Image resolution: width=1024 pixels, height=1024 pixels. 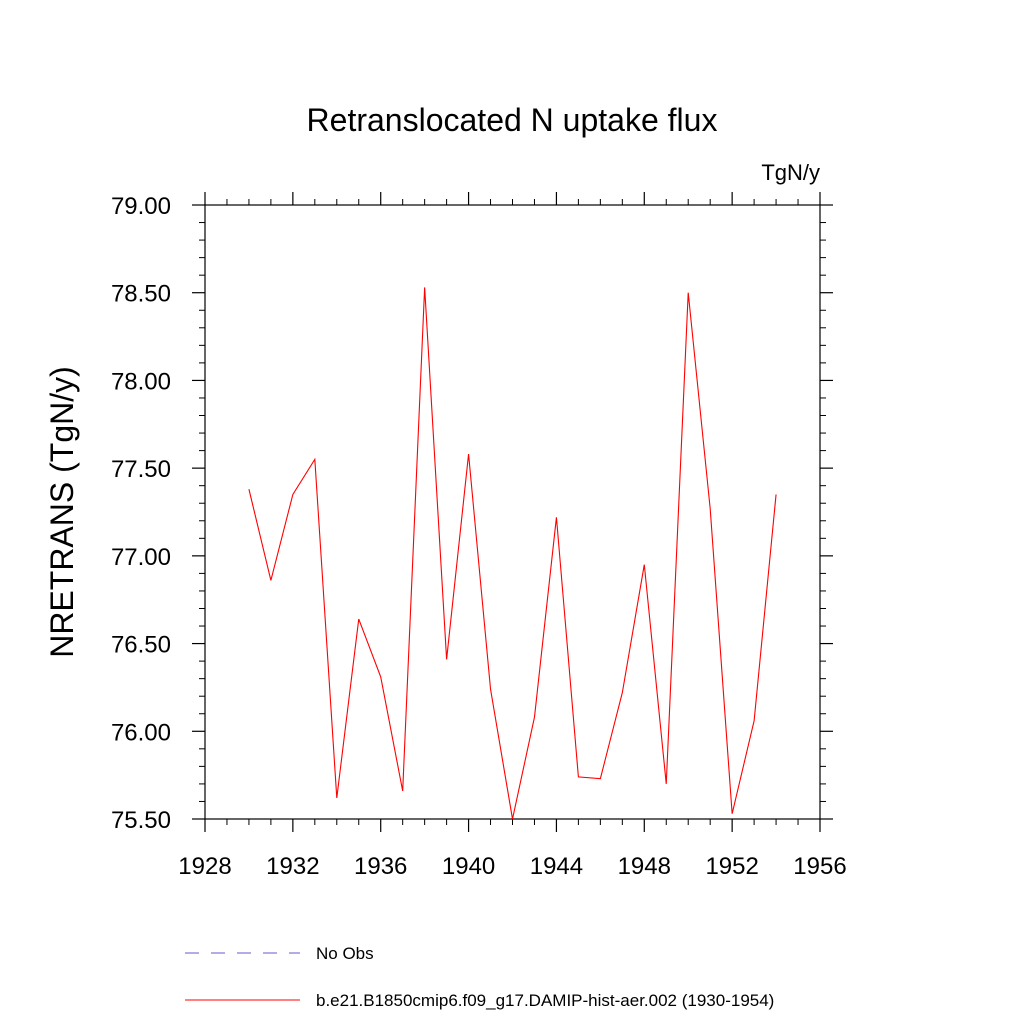 I want to click on x-tick-label: 1928, so click(x=204, y=866).